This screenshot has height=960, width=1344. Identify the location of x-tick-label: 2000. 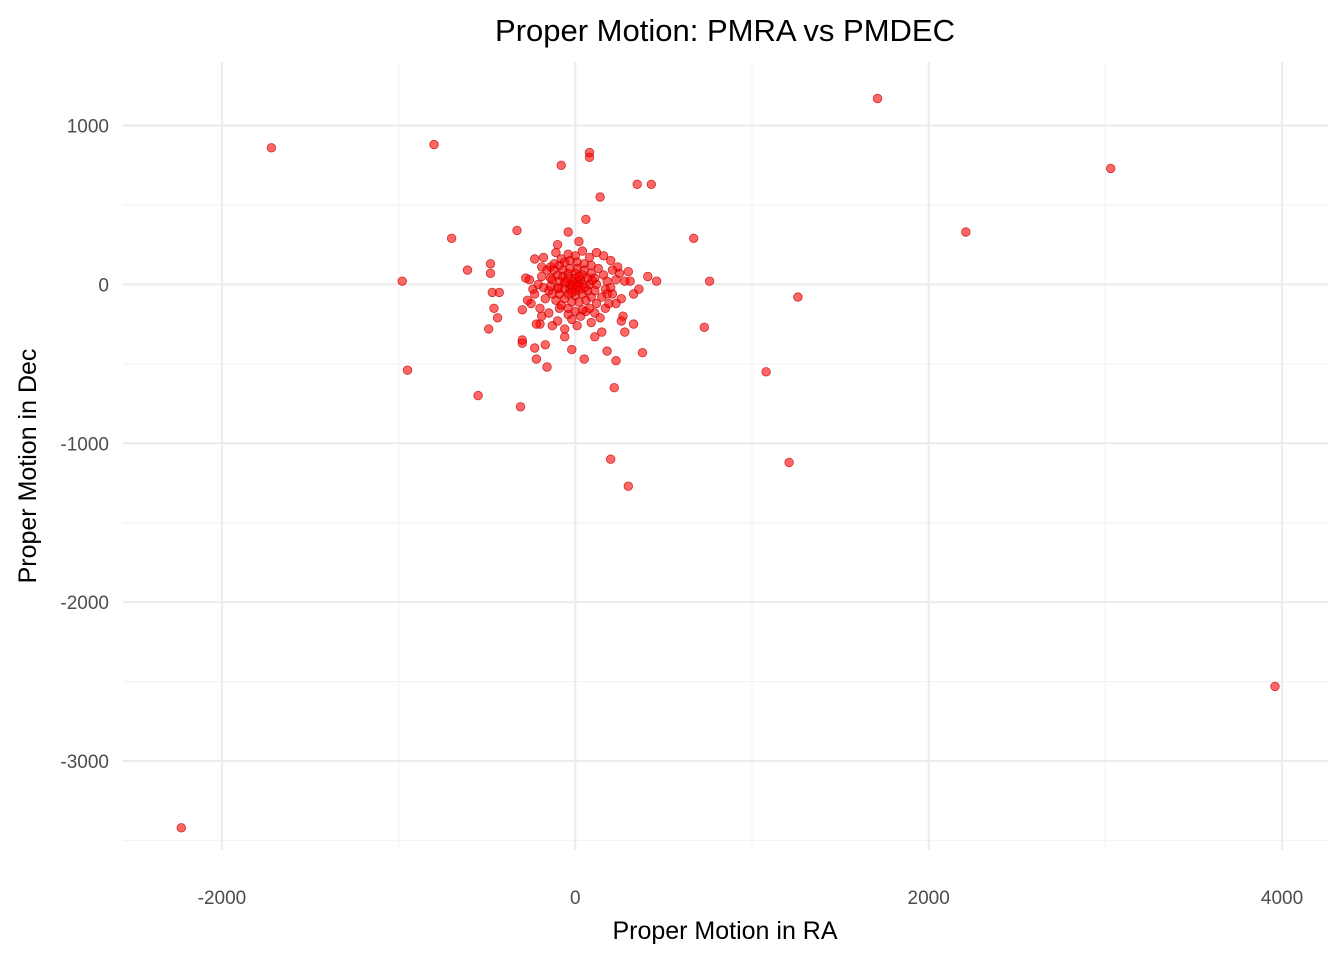
(929, 898).